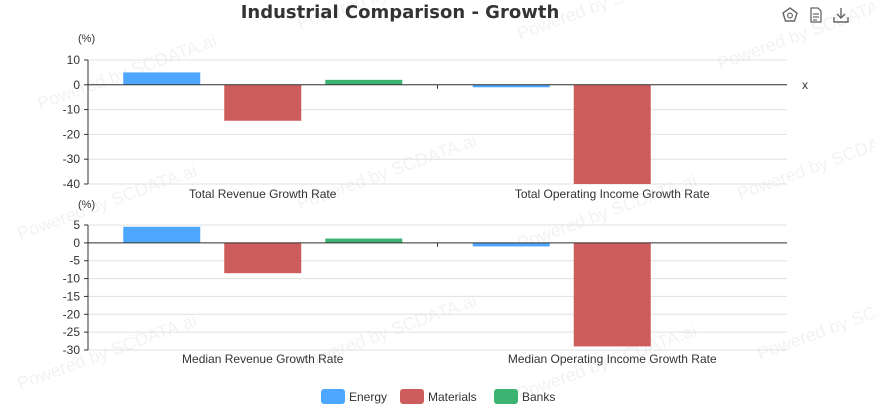 The image size is (875, 410). I want to click on category-label: Median Operating Income Growth Rate, so click(612, 359).